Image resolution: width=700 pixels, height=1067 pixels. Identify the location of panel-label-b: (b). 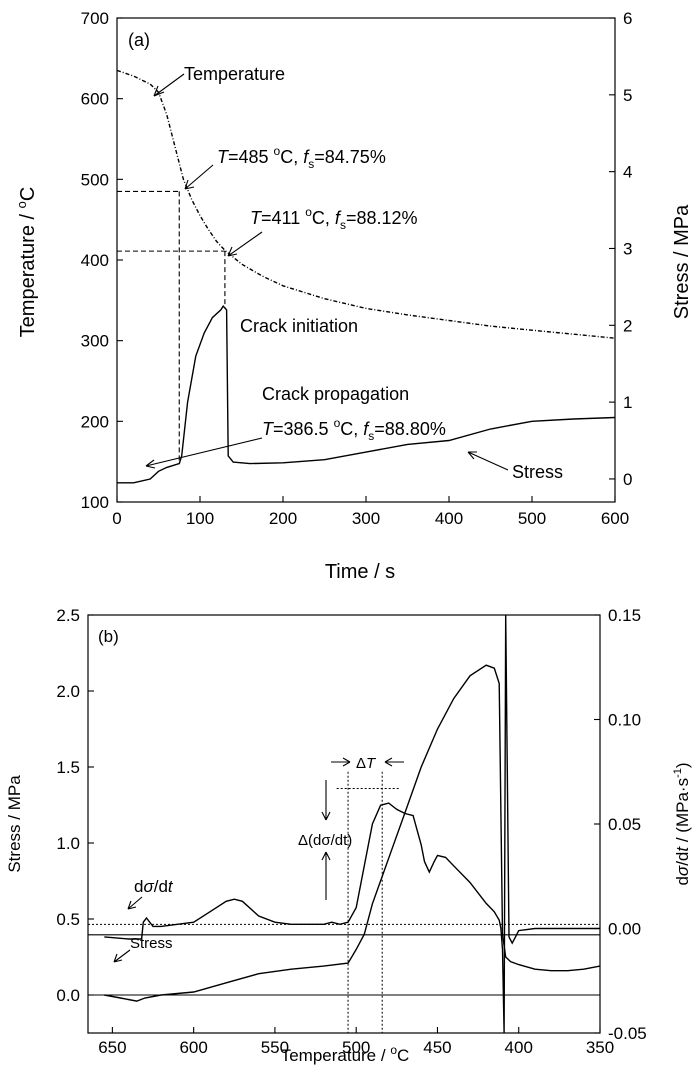
(108, 636).